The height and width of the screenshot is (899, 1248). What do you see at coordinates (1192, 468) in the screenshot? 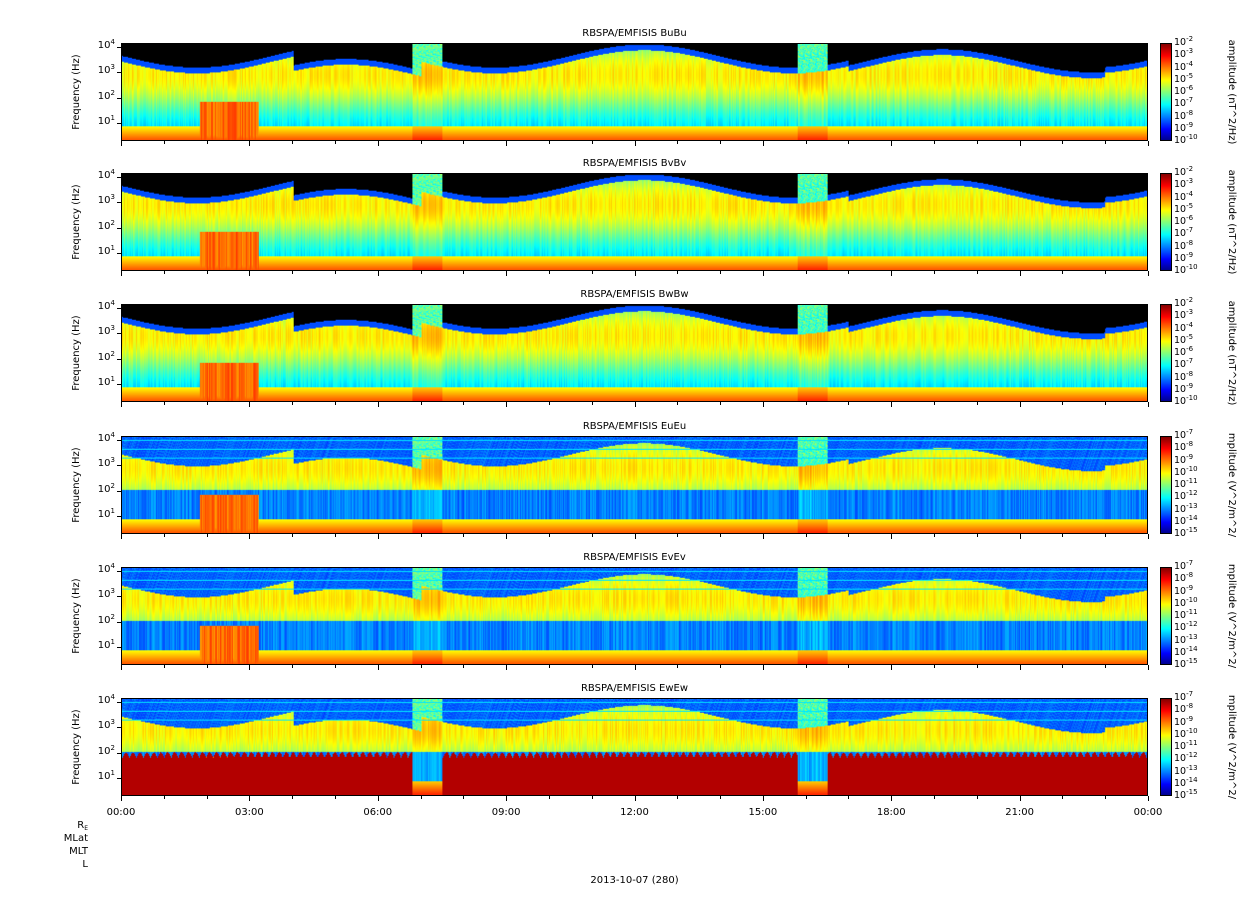
I see `colorbar-tick-exponent: -10` at bounding box center [1192, 468].